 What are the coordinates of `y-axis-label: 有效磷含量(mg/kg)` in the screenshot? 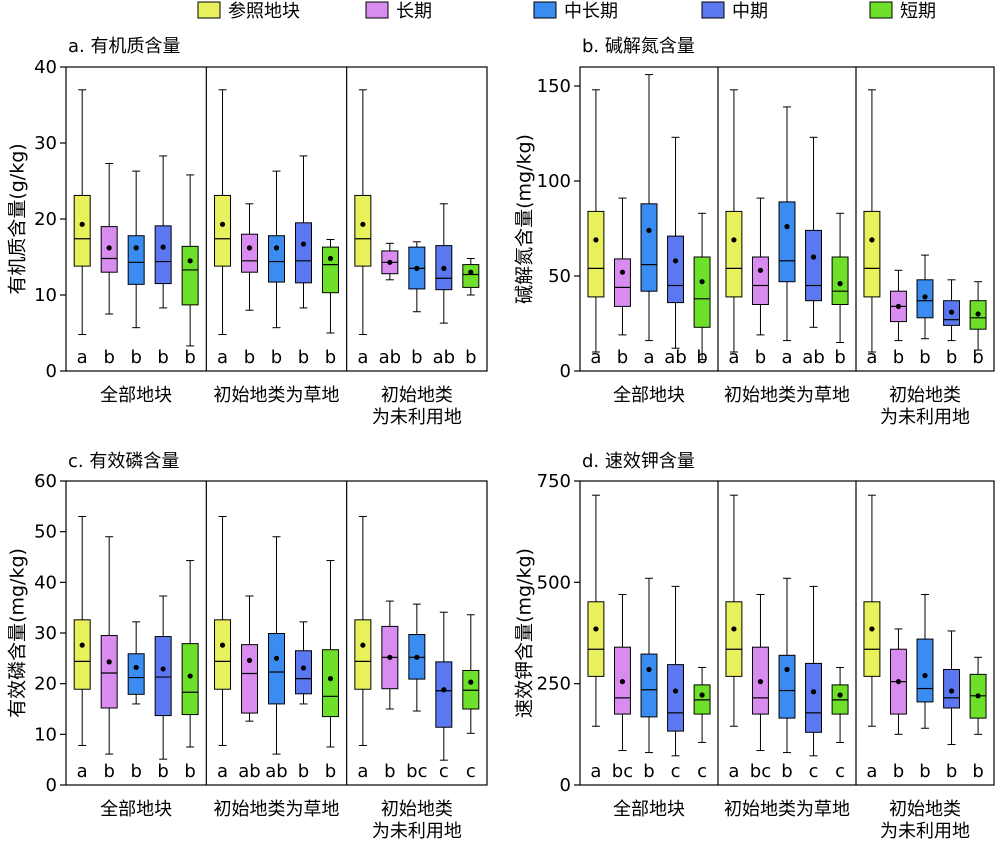 It's located at (18, 633).